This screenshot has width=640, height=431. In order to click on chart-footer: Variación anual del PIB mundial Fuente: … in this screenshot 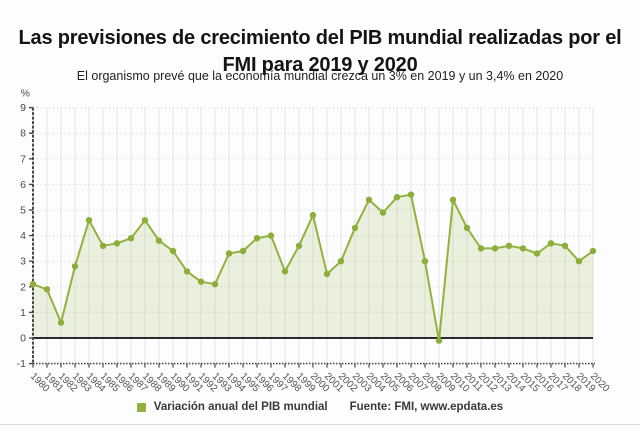, I will do `click(320, 407)`.